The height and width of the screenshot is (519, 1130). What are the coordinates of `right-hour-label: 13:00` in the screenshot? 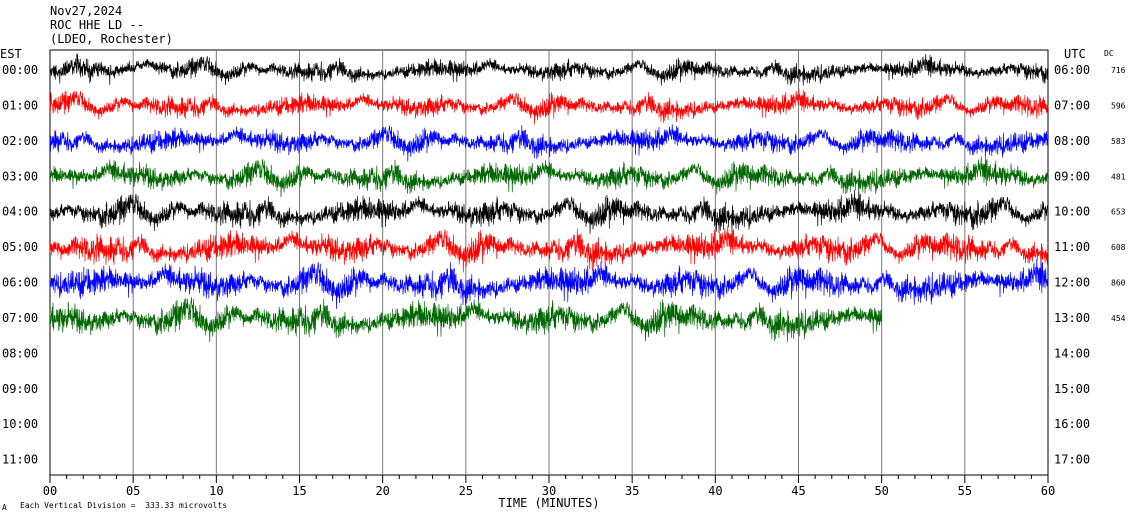 It's located at (1072, 318).